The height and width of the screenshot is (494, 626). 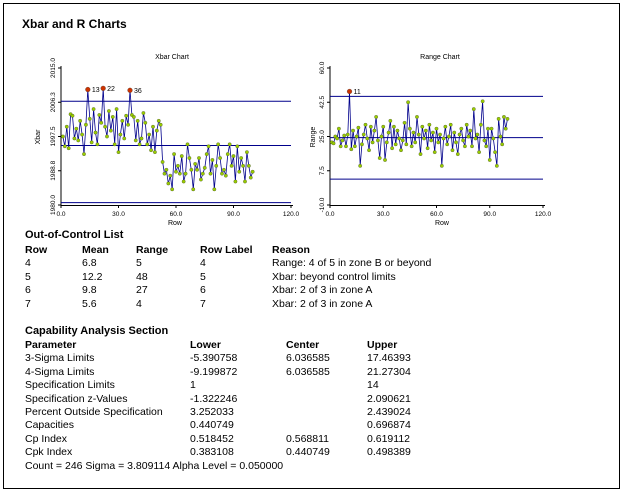 What do you see at coordinates (89, 263) in the screenshot?
I see `table-cell: 6.8` at bounding box center [89, 263].